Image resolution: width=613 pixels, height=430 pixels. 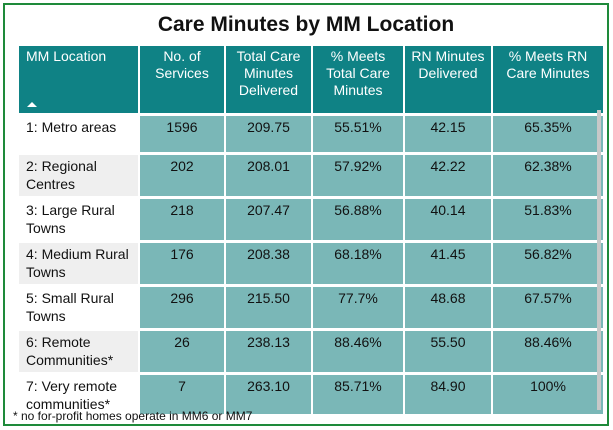 What do you see at coordinates (182, 133) in the screenshot?
I see `cell-services: 1596` at bounding box center [182, 133].